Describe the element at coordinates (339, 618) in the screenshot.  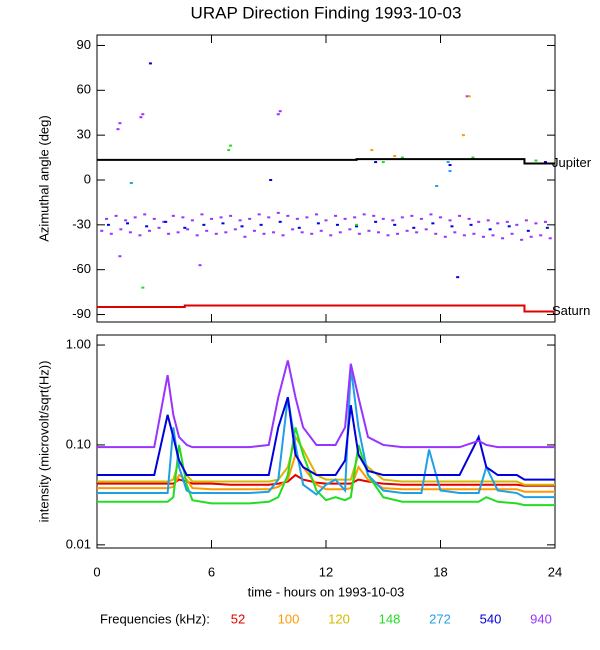
I see `legend-entry: 120` at that location.